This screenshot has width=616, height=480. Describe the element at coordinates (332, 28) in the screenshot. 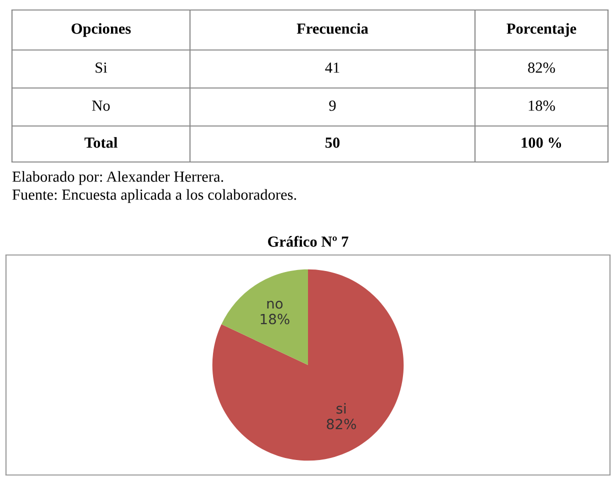

I see `text: Frecuencia` at that location.